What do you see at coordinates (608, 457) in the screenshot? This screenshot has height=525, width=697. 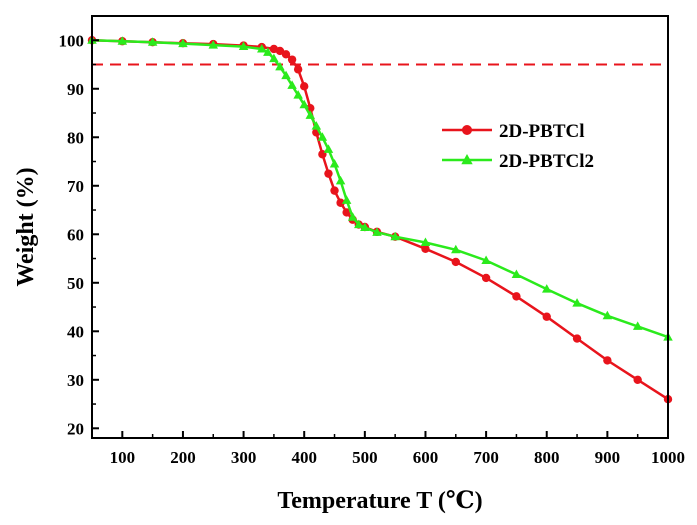 I see `x-tick-label: 900` at bounding box center [608, 457].